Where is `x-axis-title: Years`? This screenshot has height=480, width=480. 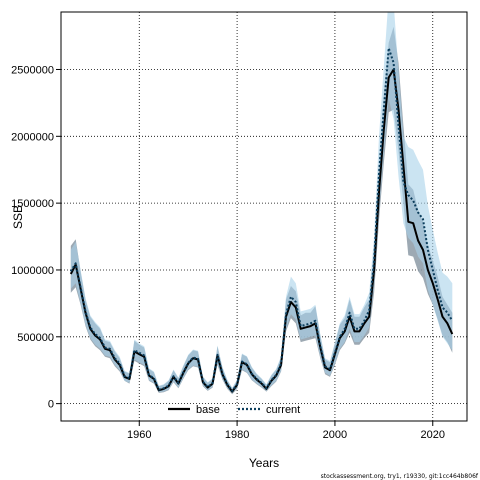 x-axis-title: Years is located at coordinates (264, 463).